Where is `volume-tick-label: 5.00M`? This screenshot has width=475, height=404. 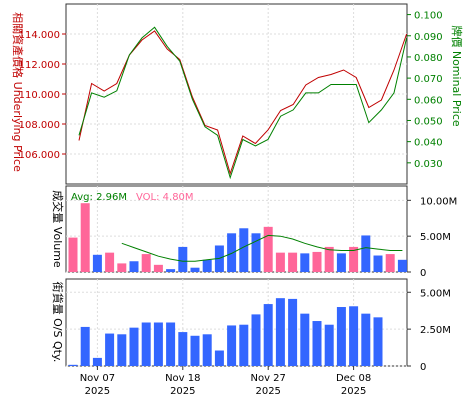 volume-tick-label: 5.00M is located at coordinates (435, 237).